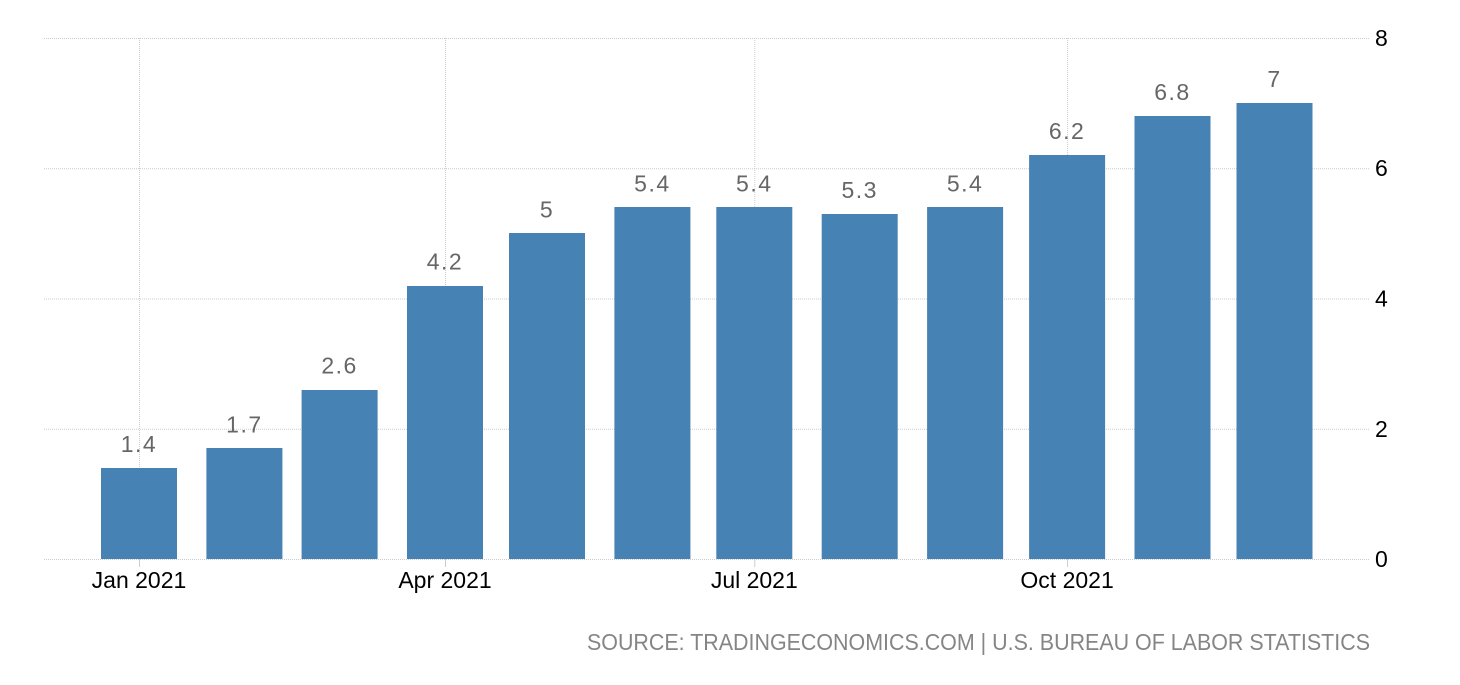  I want to click on svg-text: 5.3, so click(859, 190).